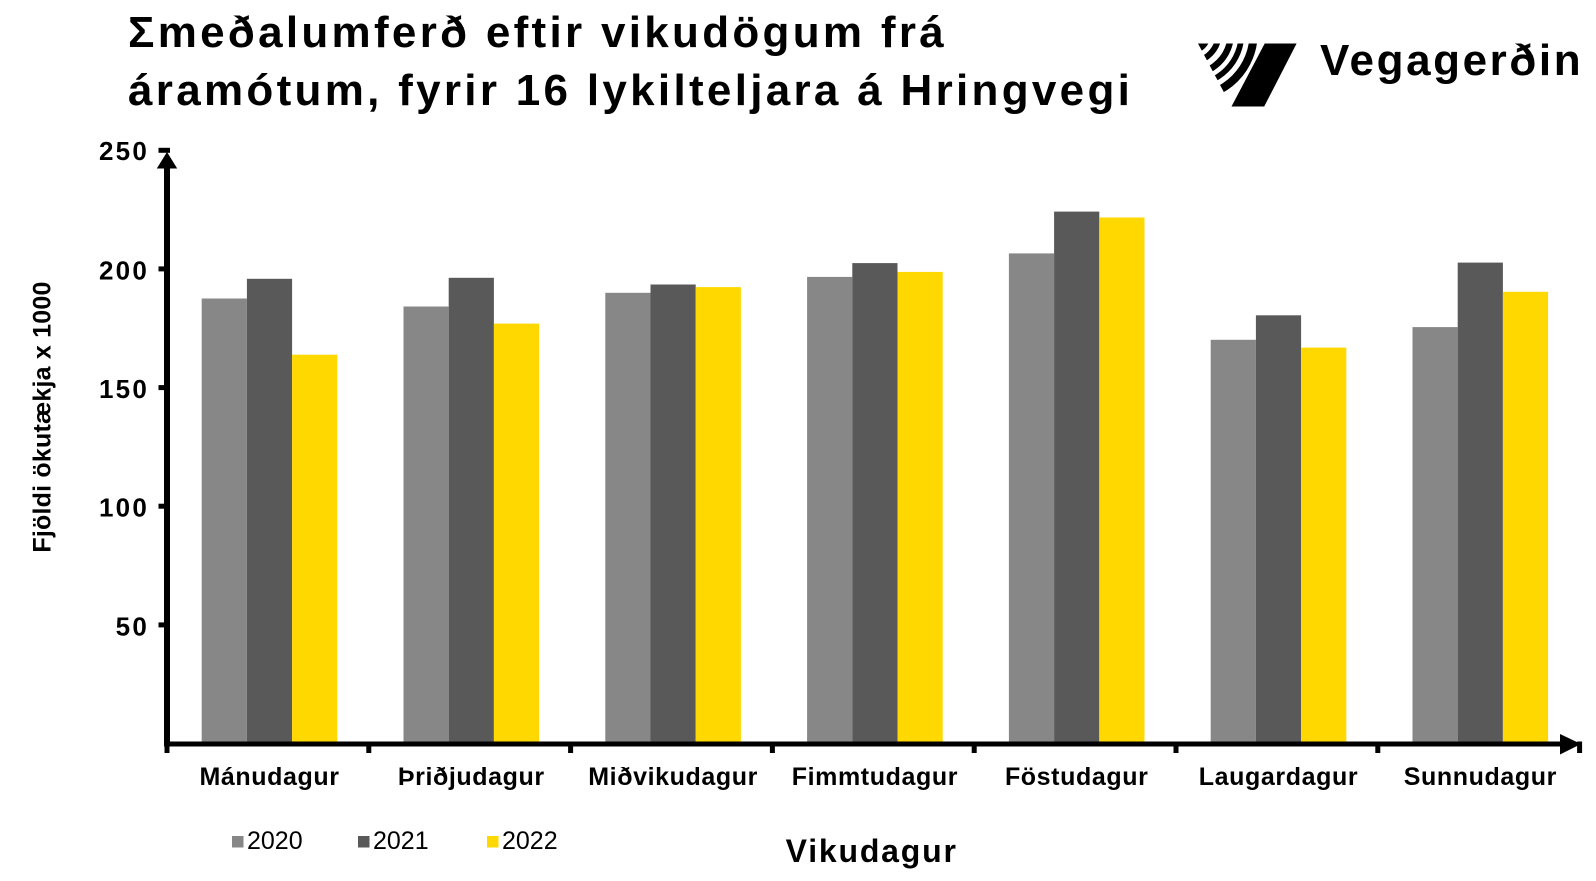  What do you see at coordinates (124, 389) in the screenshot?
I see `svg-text: 150` at bounding box center [124, 389].